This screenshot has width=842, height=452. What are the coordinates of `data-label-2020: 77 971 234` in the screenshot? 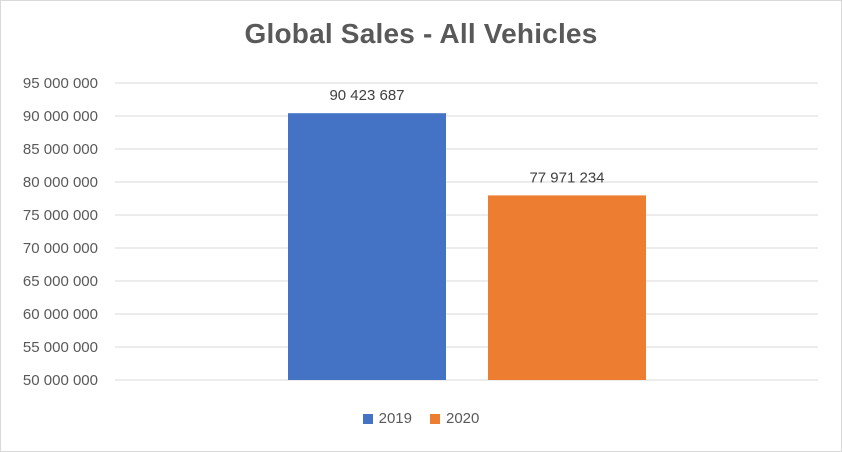 It's located at (566, 177).